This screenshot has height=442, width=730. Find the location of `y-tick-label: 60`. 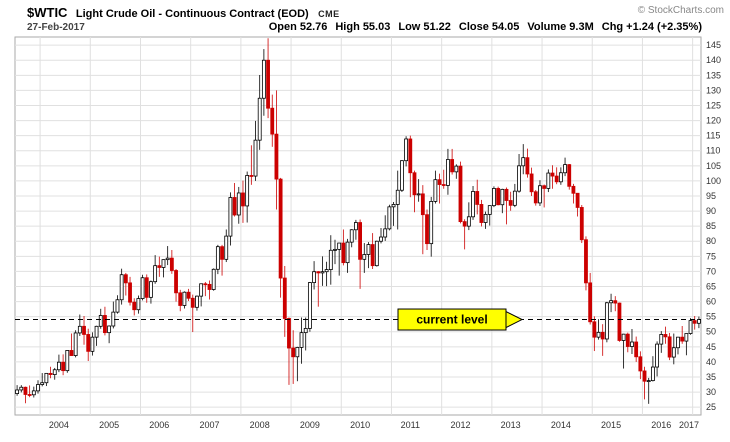

y-tick-label: 60 is located at coordinates (711, 302).